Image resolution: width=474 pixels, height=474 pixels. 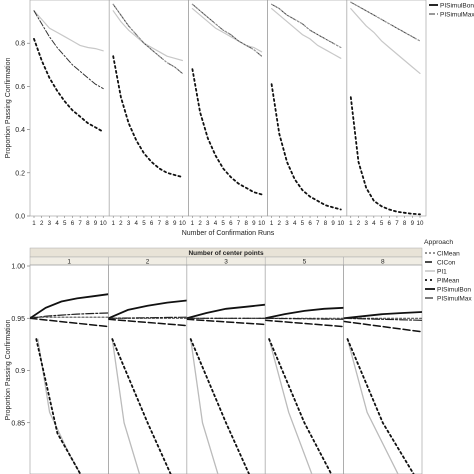 I want to click on bottom-y-tick-label: 1.00, so click(x=18, y=267).